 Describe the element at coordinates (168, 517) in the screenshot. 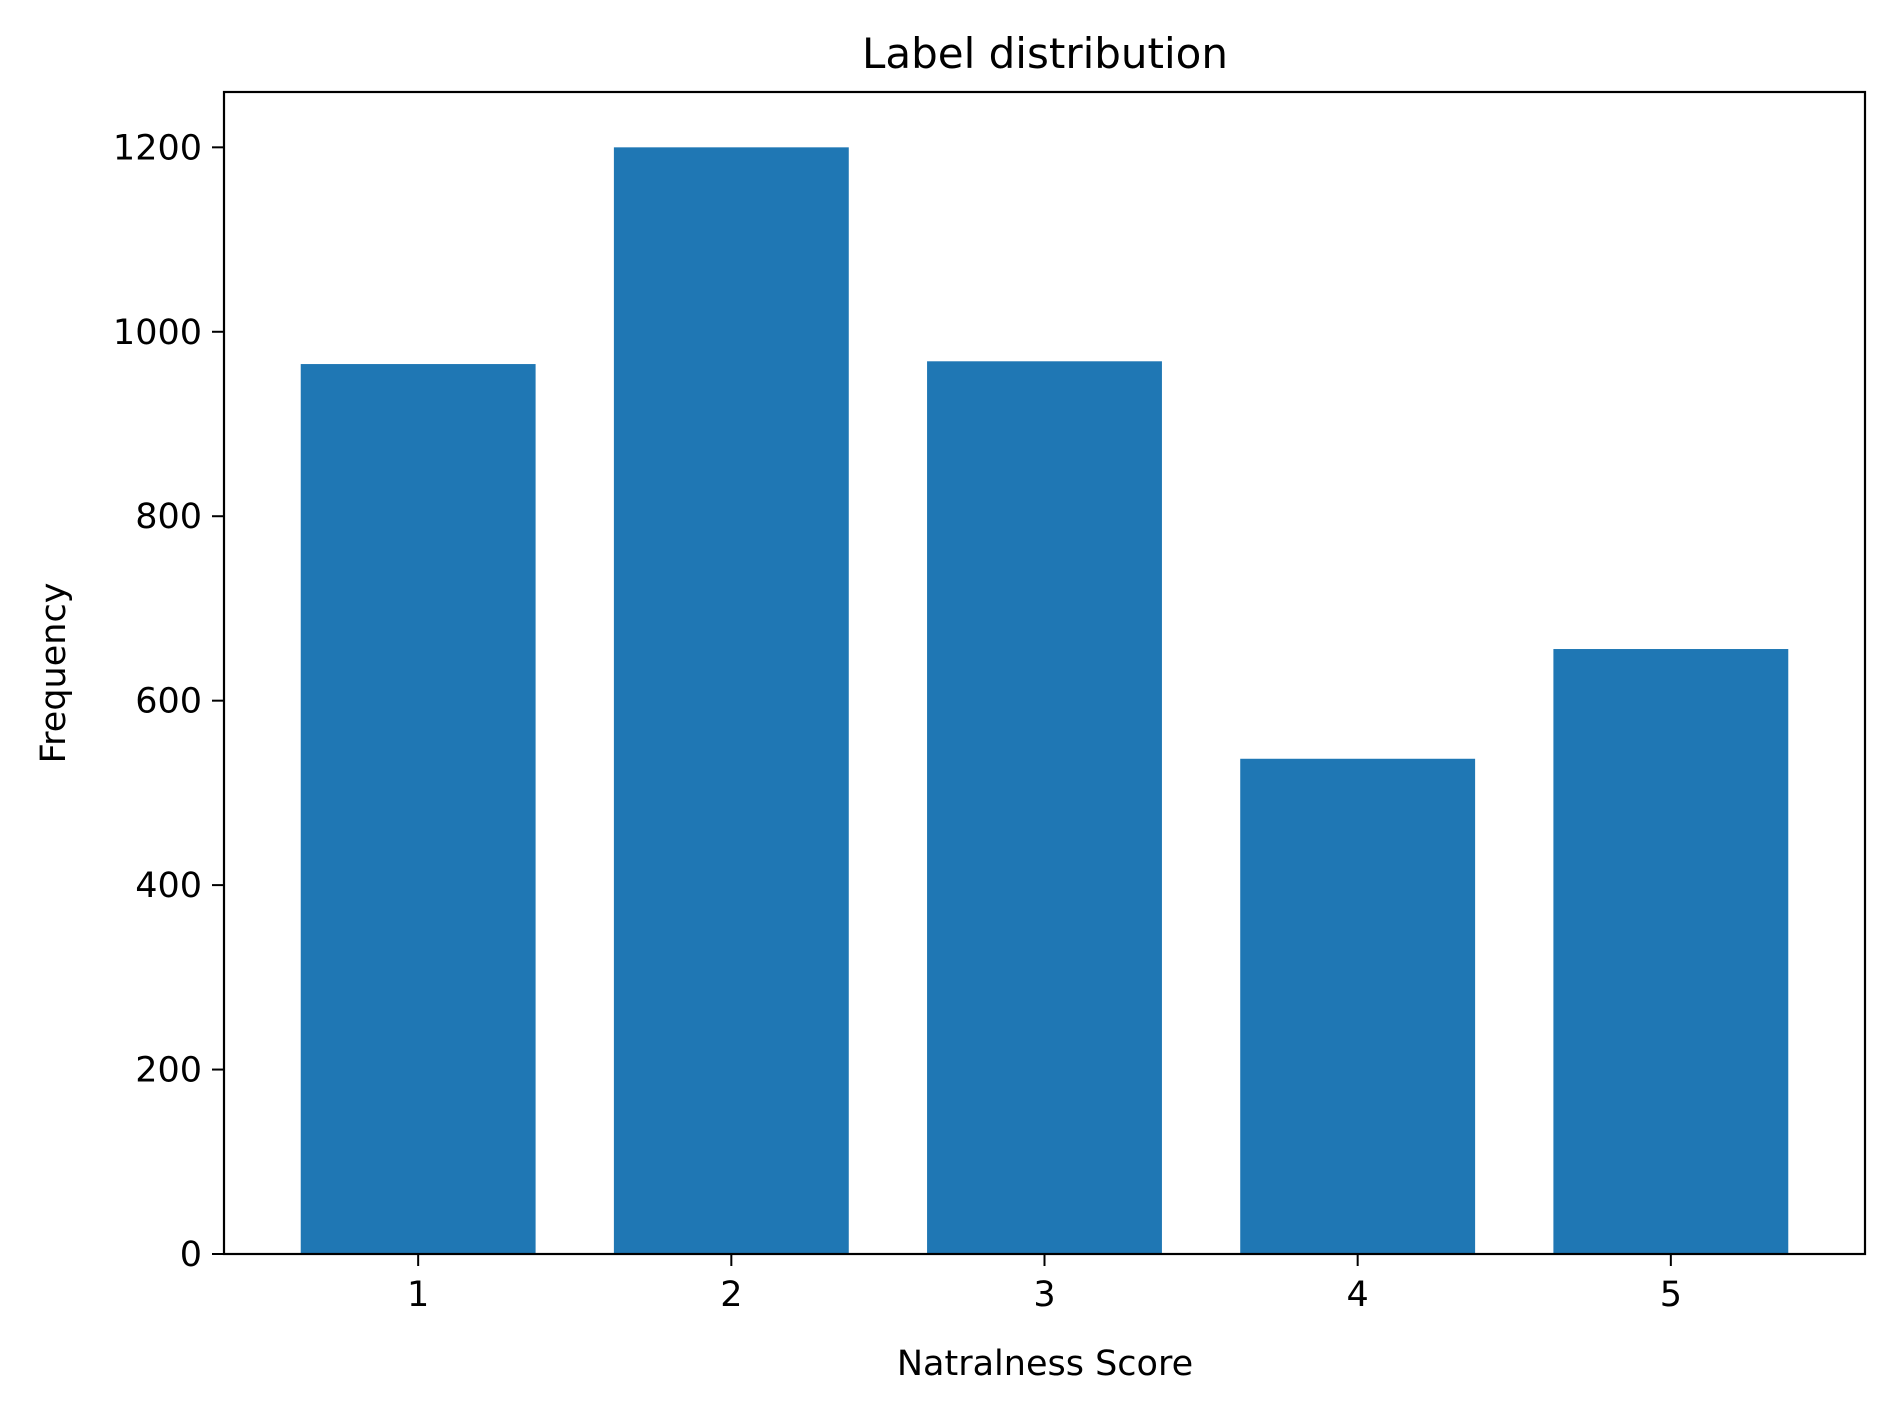

I see `y-tick-label: 800` at that location.